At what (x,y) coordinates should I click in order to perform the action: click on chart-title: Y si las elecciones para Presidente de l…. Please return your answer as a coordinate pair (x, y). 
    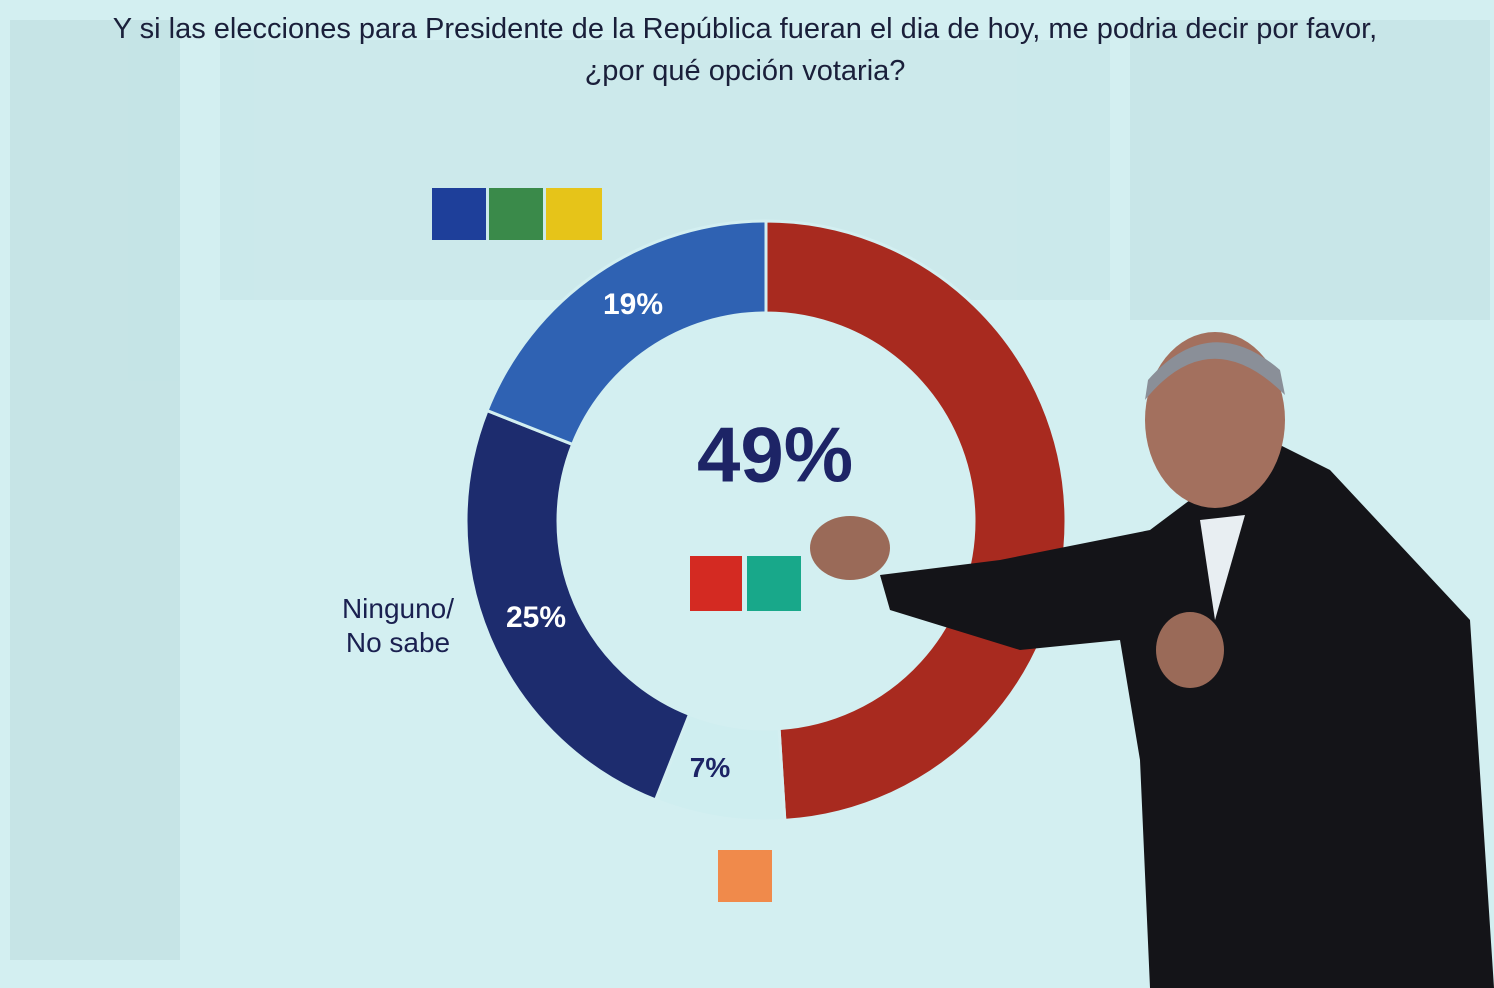
    Looking at the image, I should click on (745, 50).